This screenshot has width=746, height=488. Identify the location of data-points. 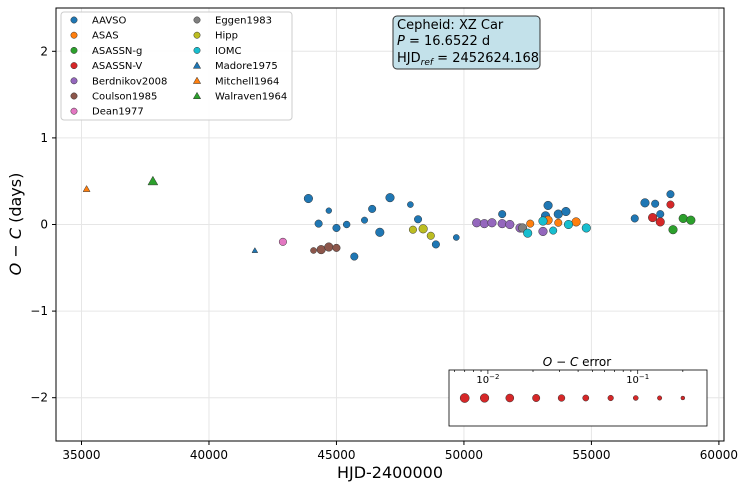
(389, 218).